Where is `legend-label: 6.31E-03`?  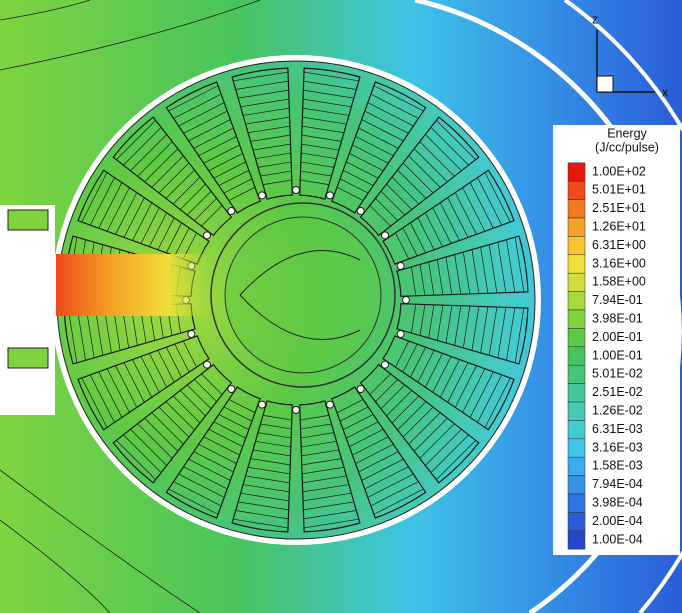 legend-label: 6.31E-03 is located at coordinates (617, 429).